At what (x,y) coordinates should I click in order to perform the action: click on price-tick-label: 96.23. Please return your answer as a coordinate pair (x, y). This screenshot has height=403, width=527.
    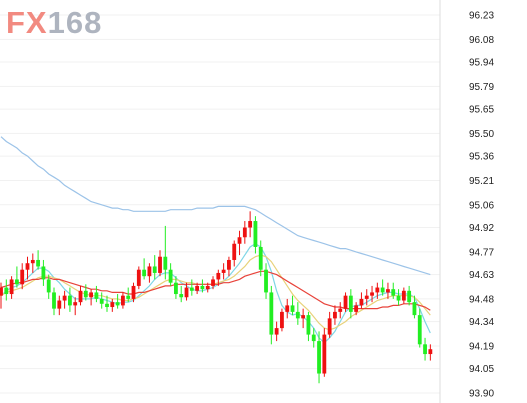
    Looking at the image, I should click on (481, 16).